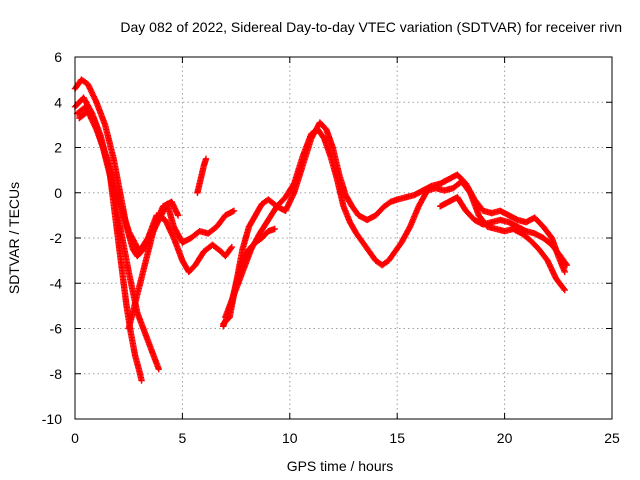  I want to click on series-track-e, so click(153, 265).